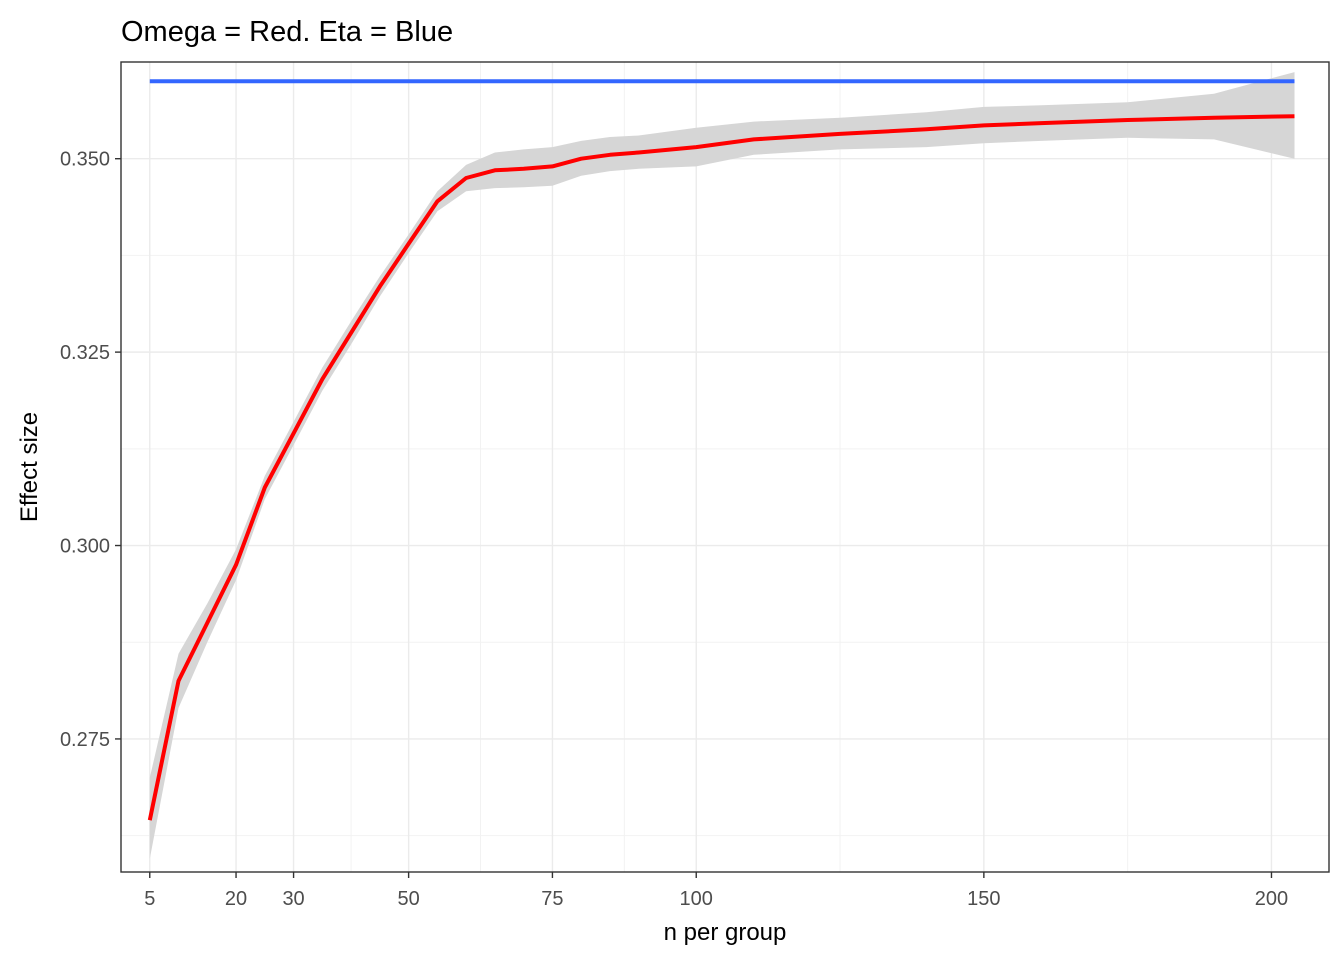 The width and height of the screenshot is (1344, 960). Describe the element at coordinates (287, 32) in the screenshot. I see `chart-title: Omega = Red. Eta = Blue` at that location.